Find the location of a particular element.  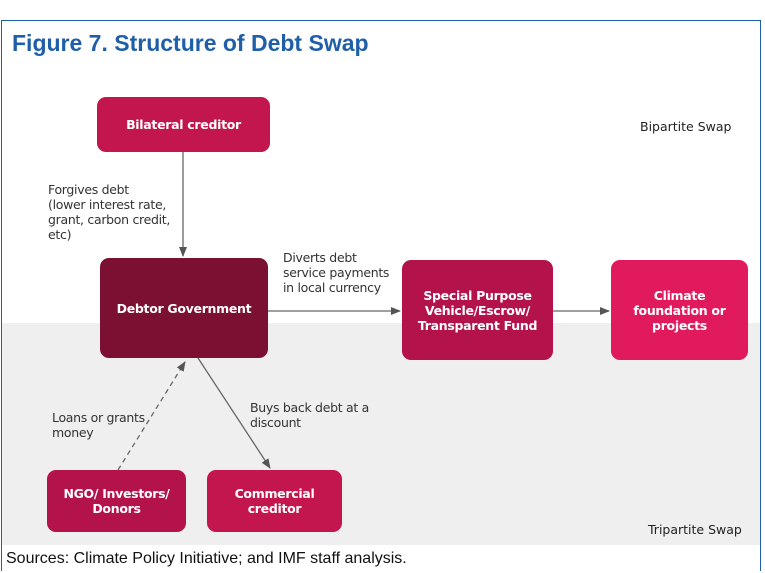

text-line: Vehicle/Escrow/ is located at coordinates (477, 310).